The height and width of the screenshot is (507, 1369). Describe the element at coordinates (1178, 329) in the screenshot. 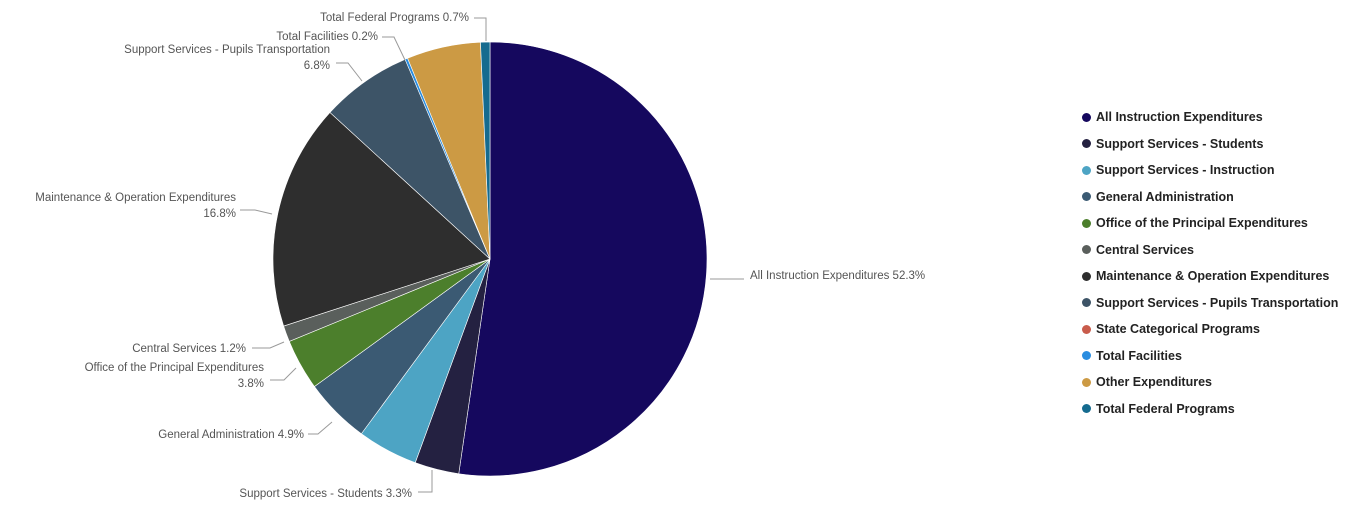

I see `legend-label: State Categorical Programs` at that location.